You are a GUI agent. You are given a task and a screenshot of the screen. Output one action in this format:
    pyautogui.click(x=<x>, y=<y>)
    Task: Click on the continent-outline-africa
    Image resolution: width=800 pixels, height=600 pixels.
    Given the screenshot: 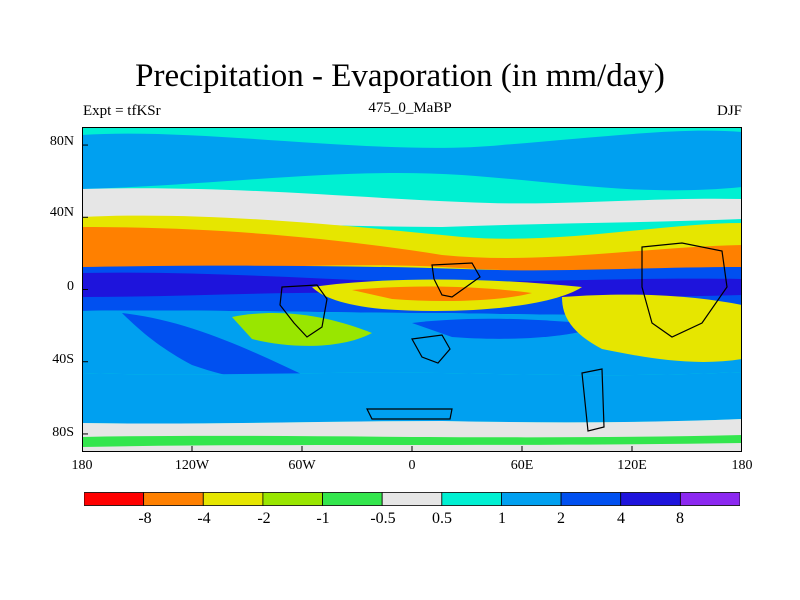 What is the action you would take?
    pyautogui.click(x=456, y=280)
    